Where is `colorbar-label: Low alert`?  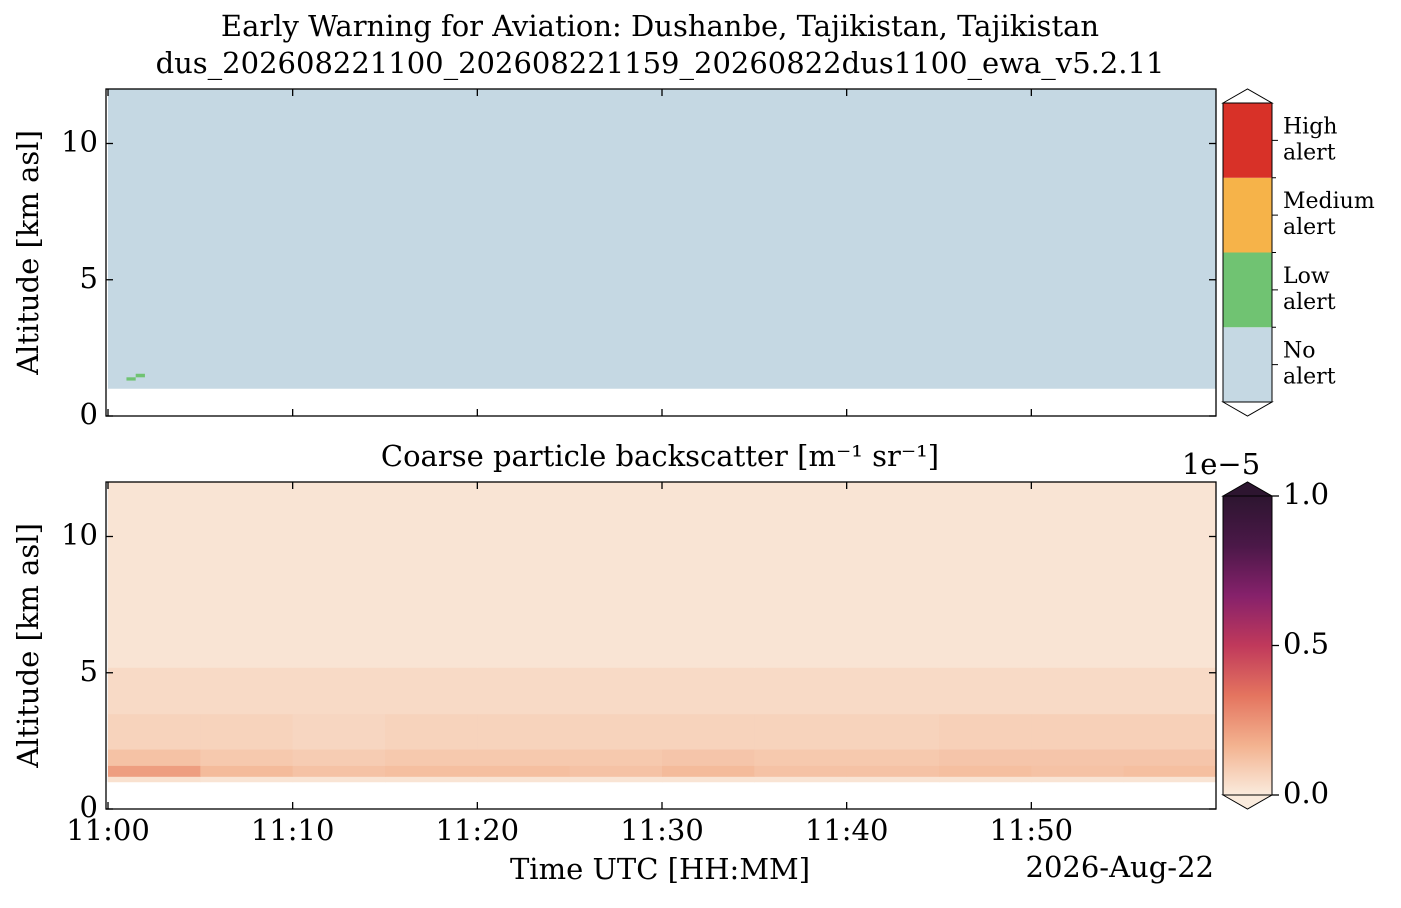 colorbar-label: Low alert is located at coordinates (1309, 289).